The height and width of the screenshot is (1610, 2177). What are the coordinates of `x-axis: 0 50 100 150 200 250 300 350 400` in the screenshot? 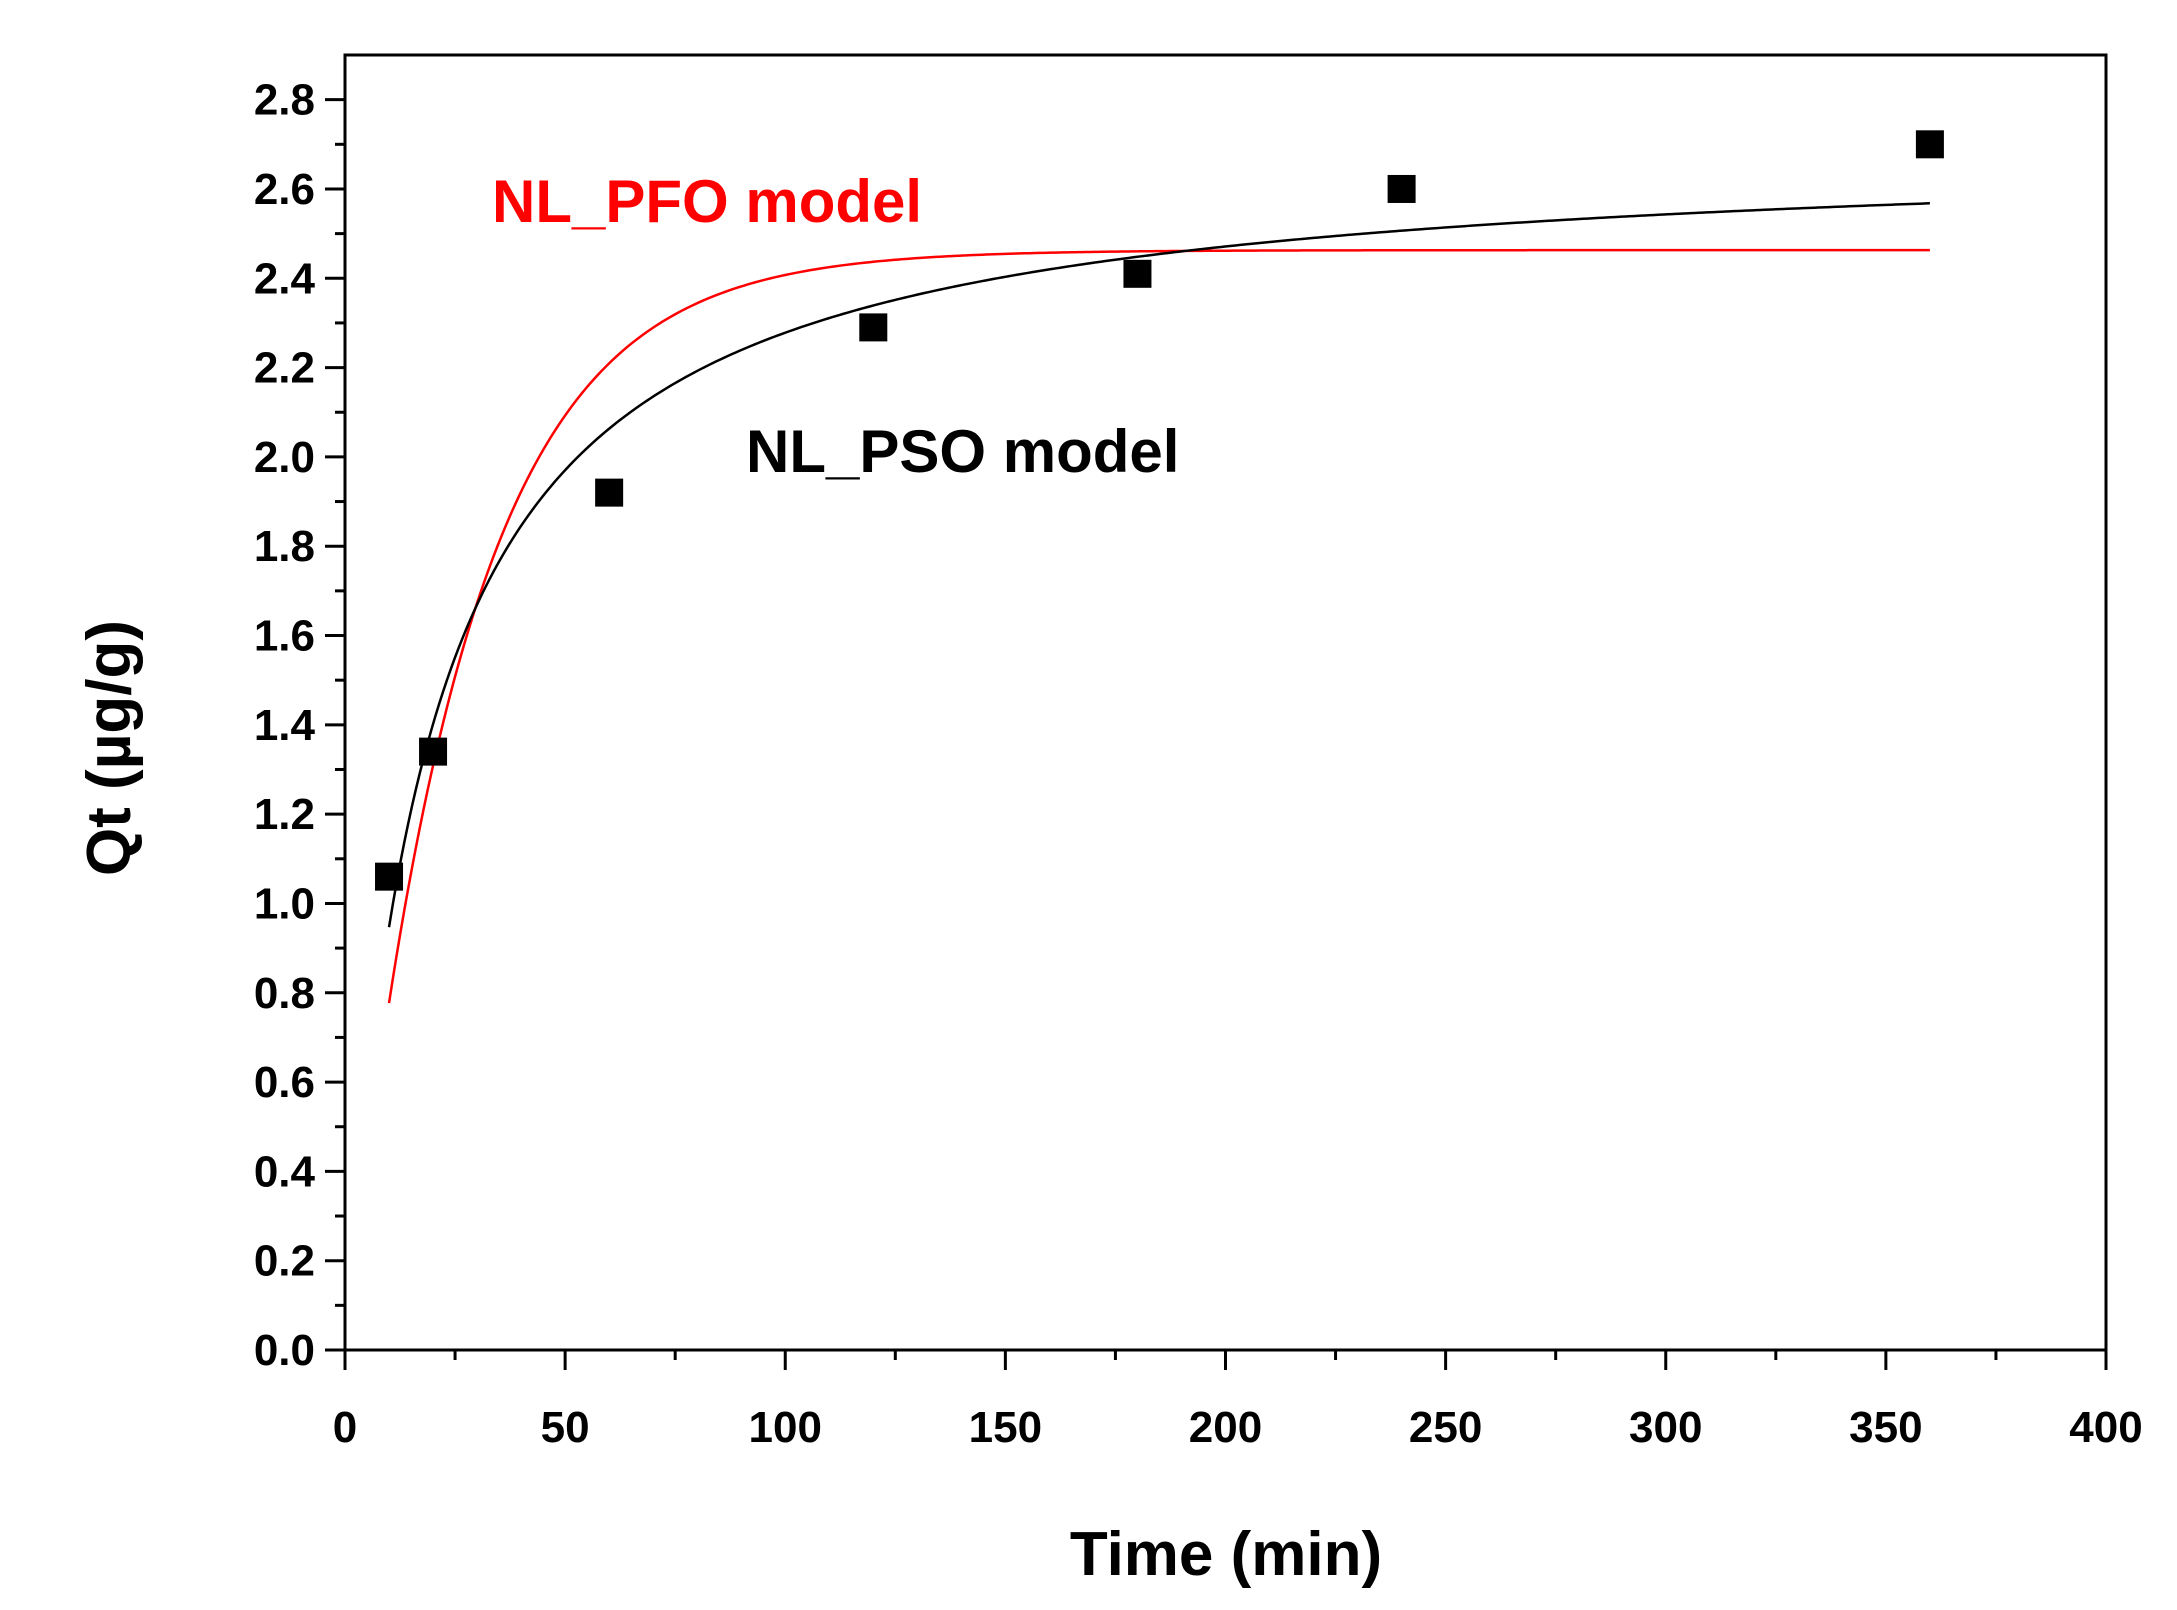 It's located at (1238, 1401).